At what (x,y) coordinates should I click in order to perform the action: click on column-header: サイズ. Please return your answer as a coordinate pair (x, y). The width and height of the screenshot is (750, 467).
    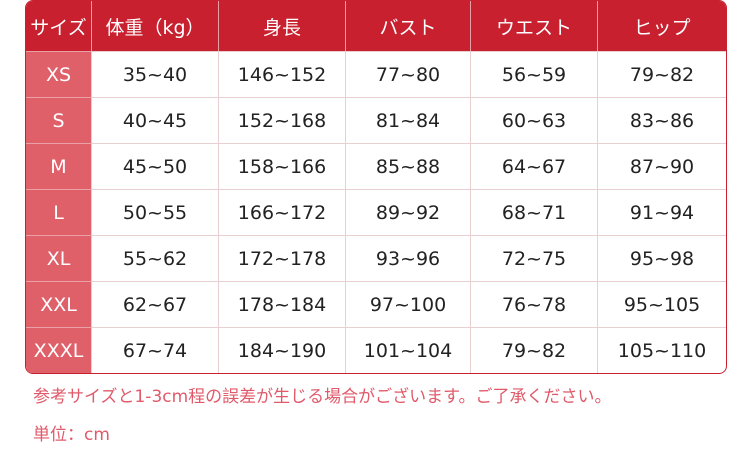
    Looking at the image, I should click on (59, 26).